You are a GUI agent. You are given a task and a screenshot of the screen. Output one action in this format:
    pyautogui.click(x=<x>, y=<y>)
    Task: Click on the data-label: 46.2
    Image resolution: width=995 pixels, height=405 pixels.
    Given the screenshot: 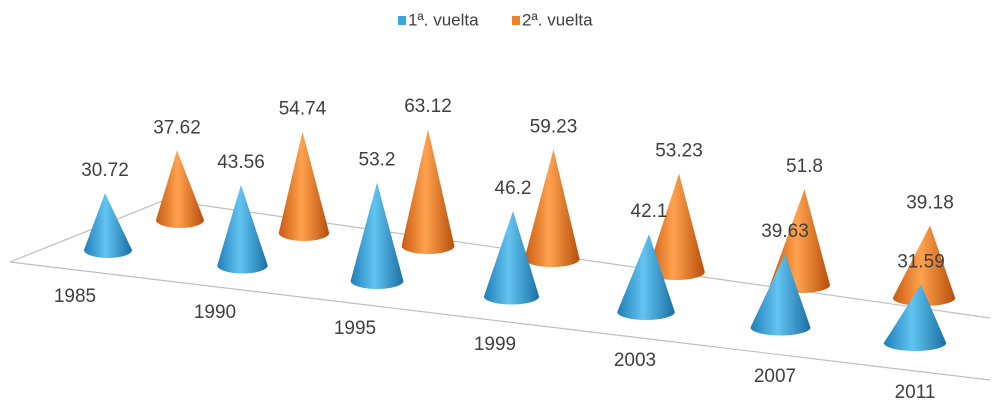 What is the action you would take?
    pyautogui.click(x=513, y=188)
    